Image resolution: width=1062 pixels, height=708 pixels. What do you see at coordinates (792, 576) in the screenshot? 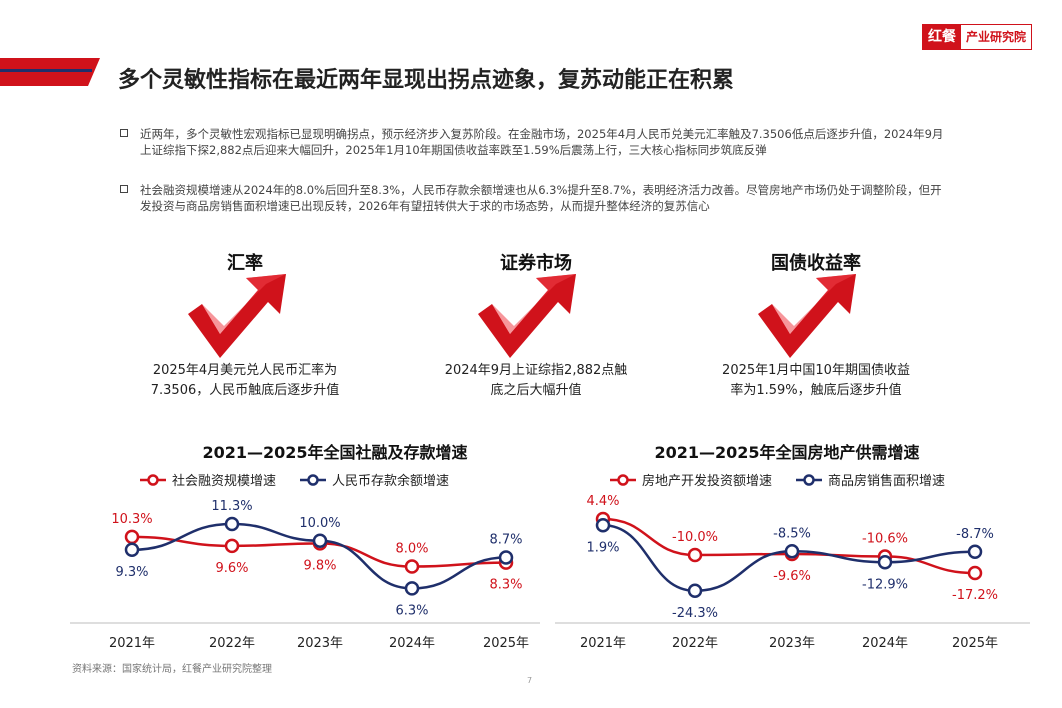
I see `data-label: -9.6%` at bounding box center [792, 576].